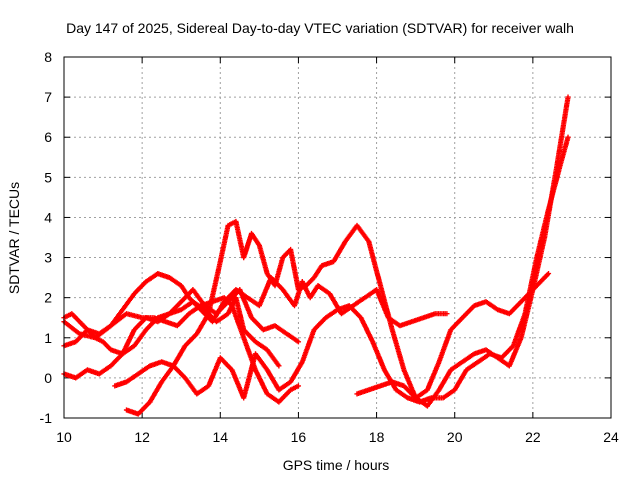  Describe the element at coordinates (48, 97) in the screenshot. I see `y-tick-label: 7` at that location.